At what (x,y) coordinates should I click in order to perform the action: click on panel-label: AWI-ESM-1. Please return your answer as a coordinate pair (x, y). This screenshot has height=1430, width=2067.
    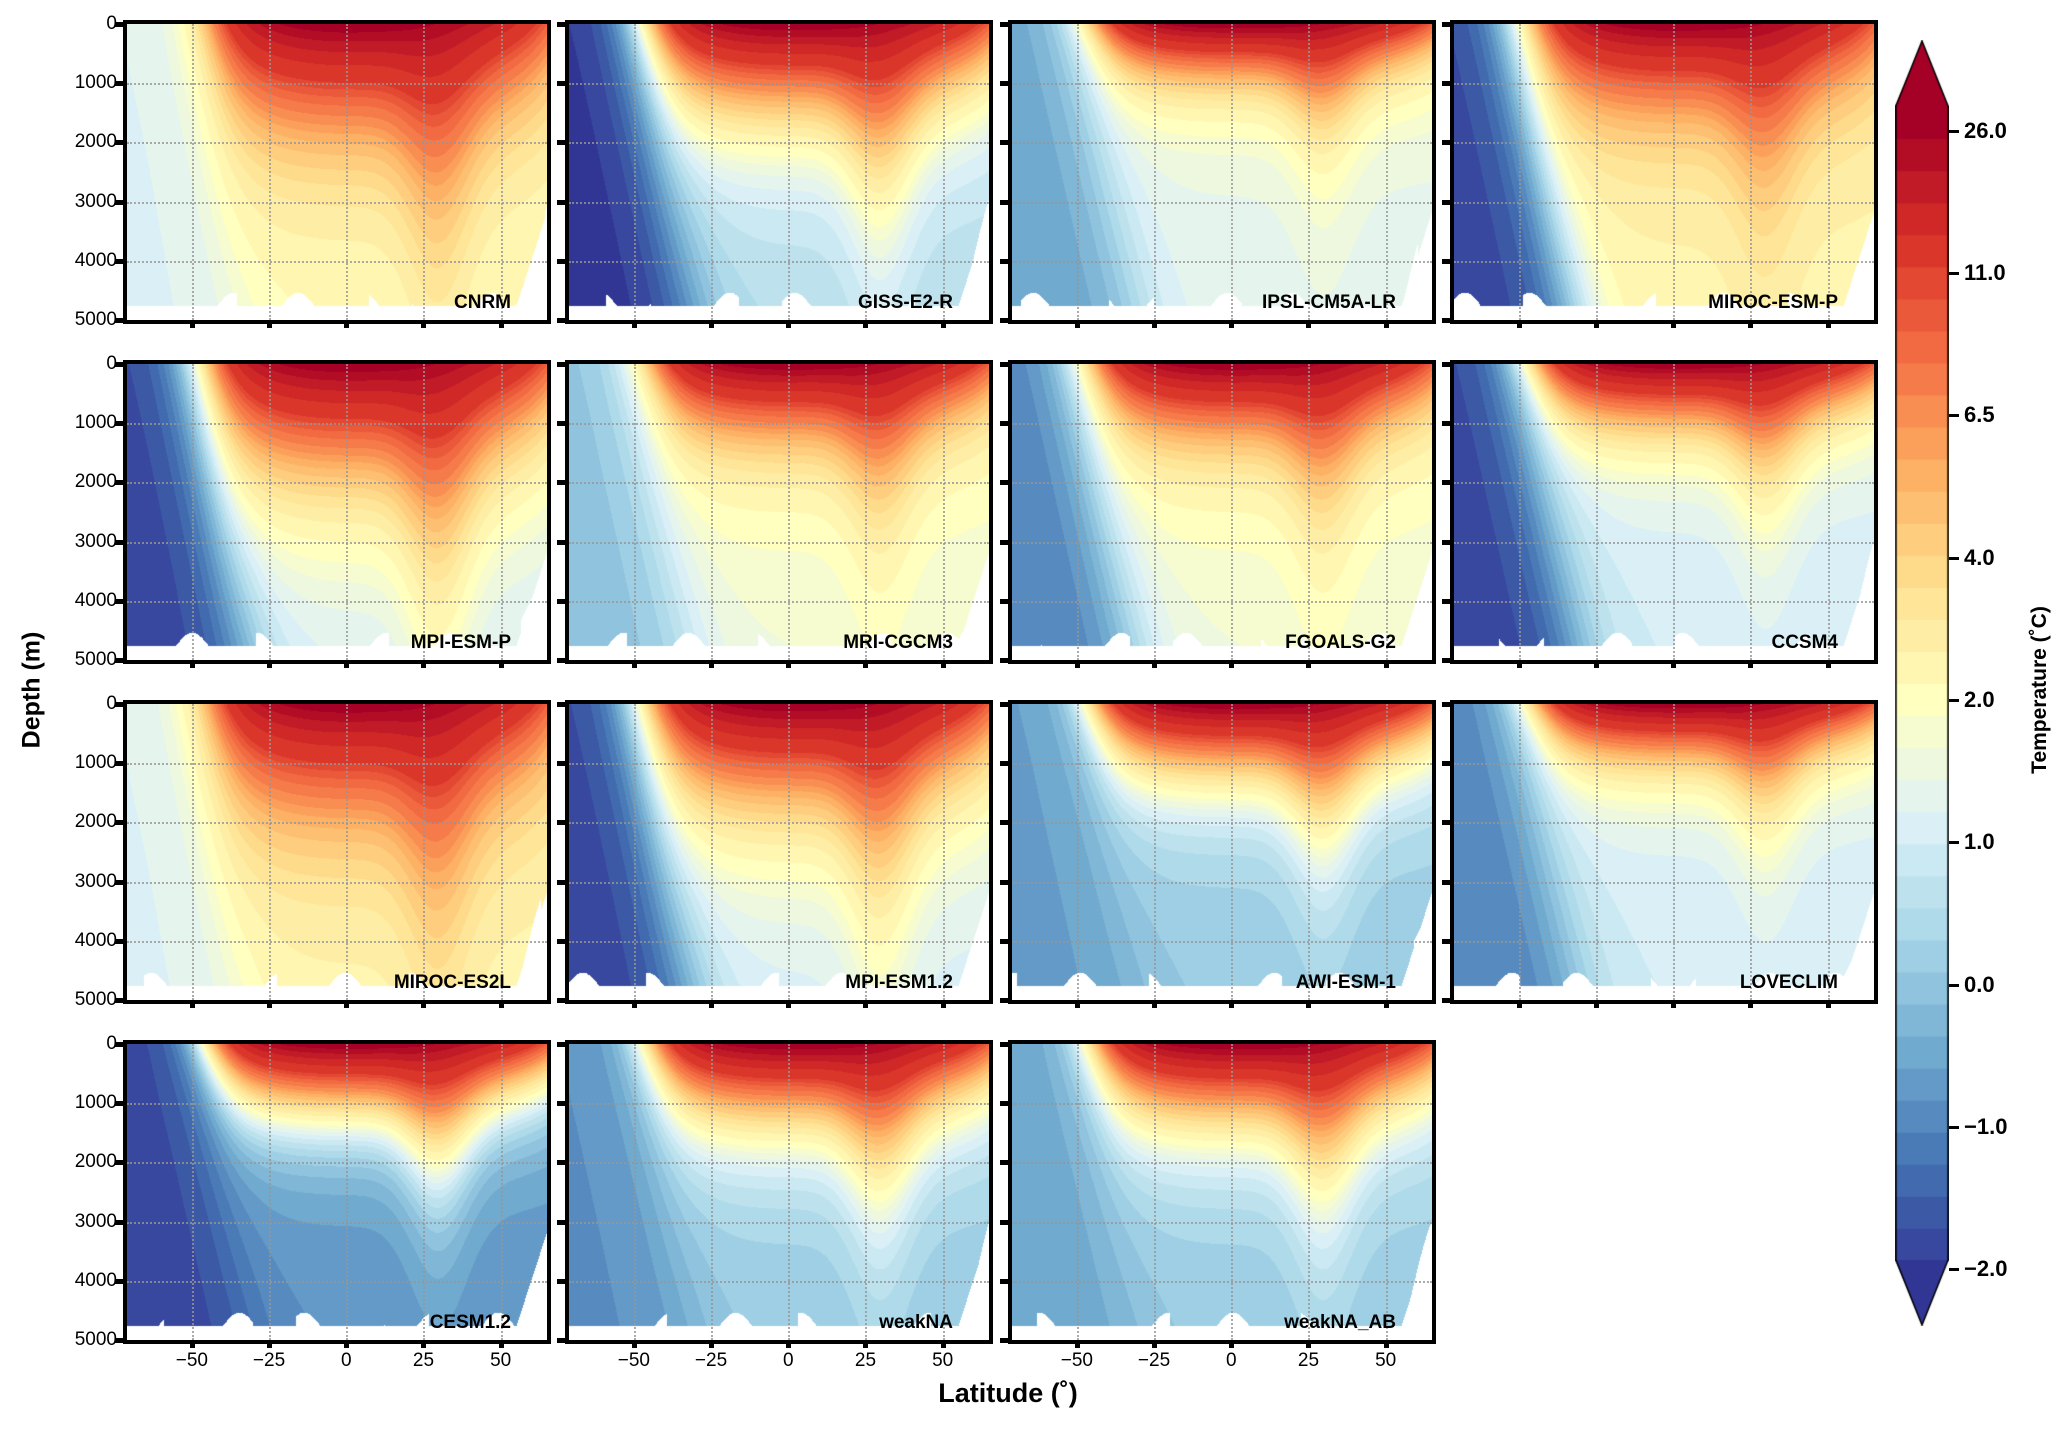
    Looking at the image, I should click on (1345, 982).